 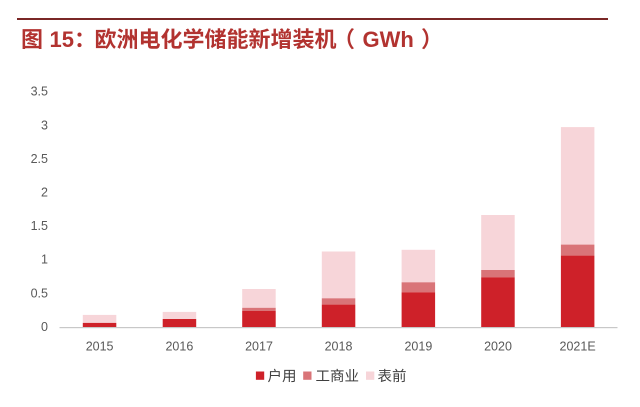 What do you see at coordinates (339, 347) in the screenshot?
I see `svg-text: 2018` at bounding box center [339, 347].